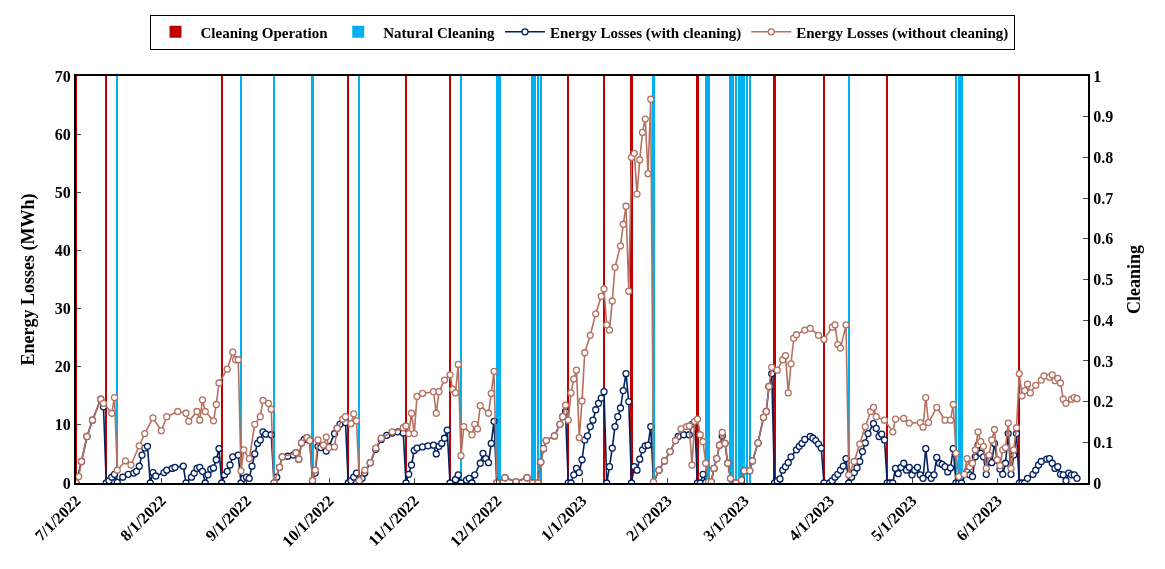  Describe the element at coordinates (1103, 280) in the screenshot. I see `y2-tick-label: 0.5` at that location.